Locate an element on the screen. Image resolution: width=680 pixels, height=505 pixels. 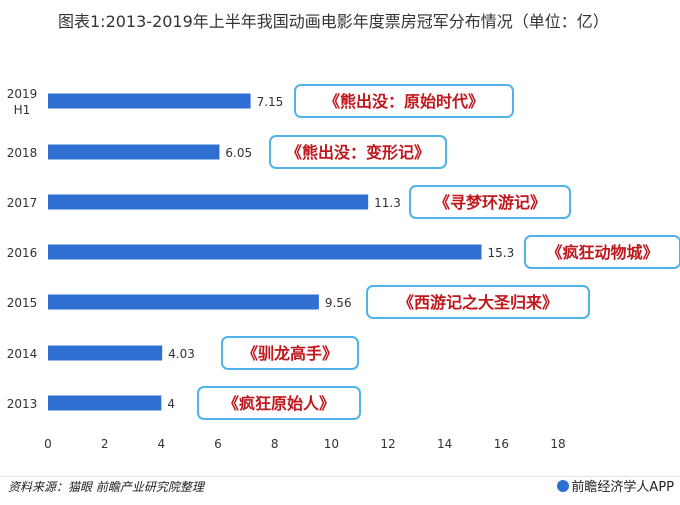
data-label: 15.3 is located at coordinates (501, 253).